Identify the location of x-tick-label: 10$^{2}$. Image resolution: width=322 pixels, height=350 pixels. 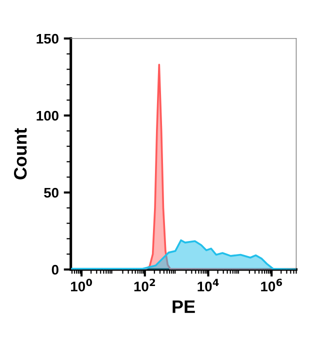
(144, 285).